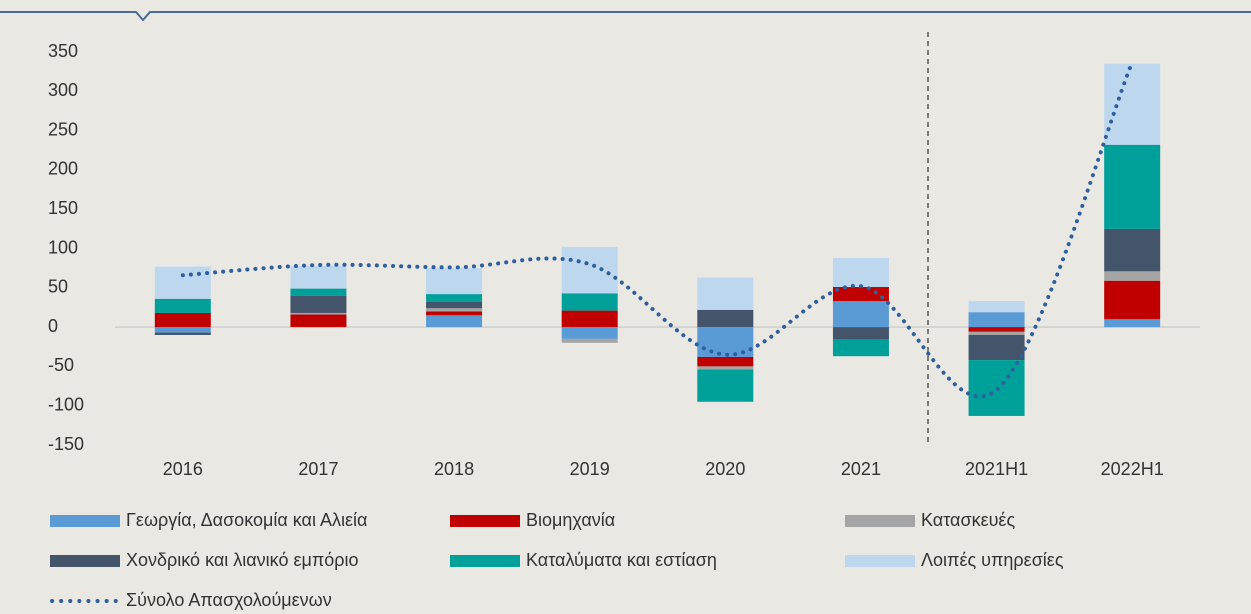 The height and width of the screenshot is (614, 1251). What do you see at coordinates (63, 208) in the screenshot?
I see `y-tick-label: 150` at bounding box center [63, 208].